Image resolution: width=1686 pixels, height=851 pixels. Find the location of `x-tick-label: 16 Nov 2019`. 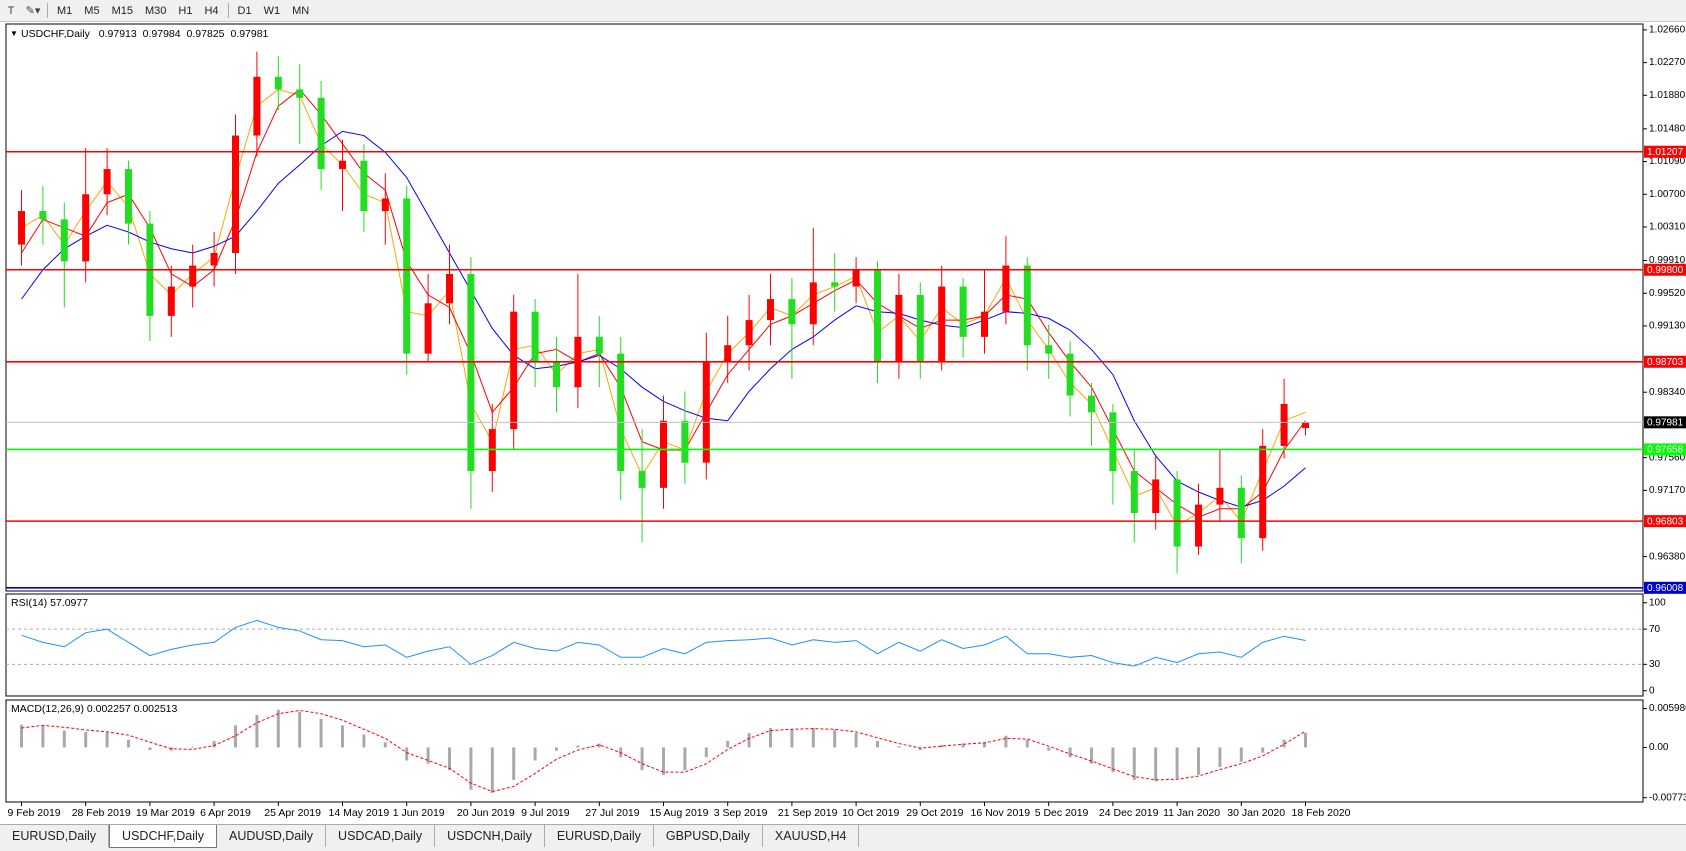

x-tick-label: 16 Nov 2019 is located at coordinates (1001, 813).